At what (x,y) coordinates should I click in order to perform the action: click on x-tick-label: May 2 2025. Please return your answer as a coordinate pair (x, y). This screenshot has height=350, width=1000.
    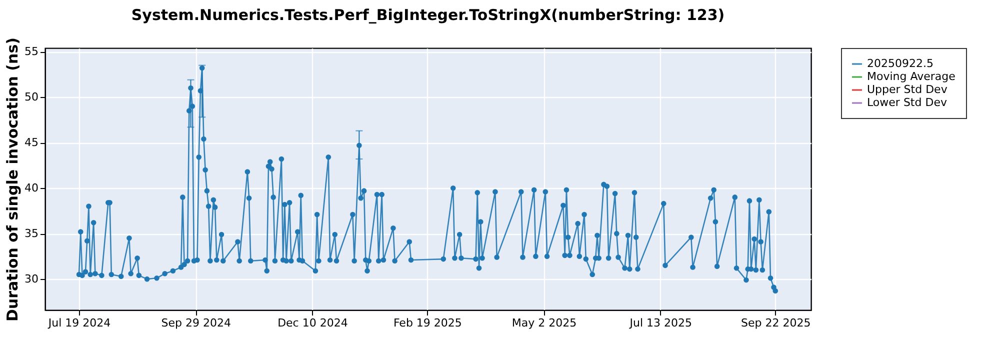
    Looking at the image, I should click on (544, 323).